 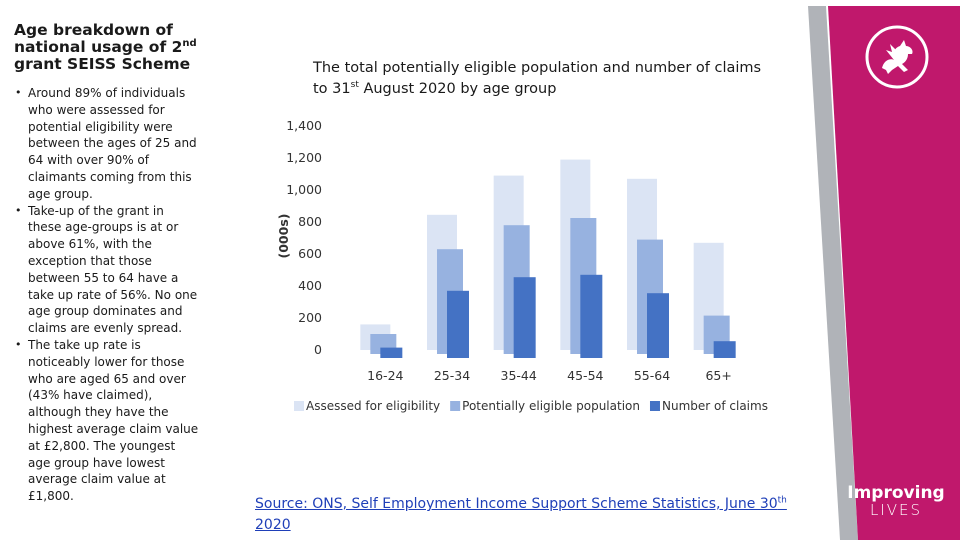 I want to click on x-tick-label: 65+, so click(x=718, y=375).